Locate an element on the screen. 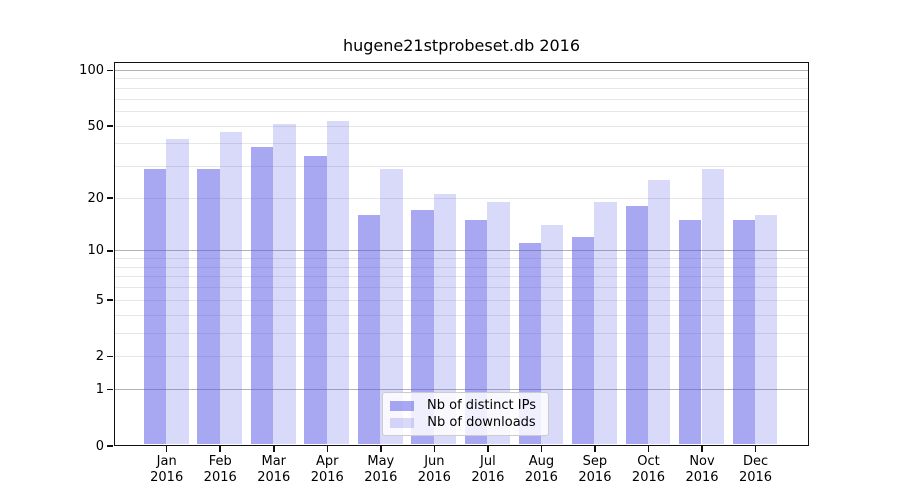 This screenshot has width=900, height=500. bar-distinct-ips-jun is located at coordinates (422, 327).